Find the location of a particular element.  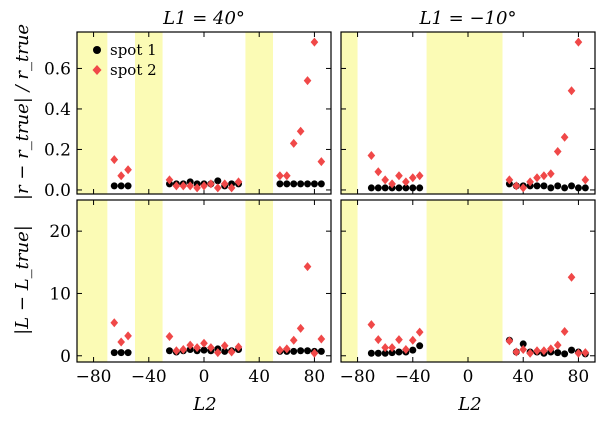

x-tick-label-bottom-left-0: −80 is located at coordinates (94, 377).